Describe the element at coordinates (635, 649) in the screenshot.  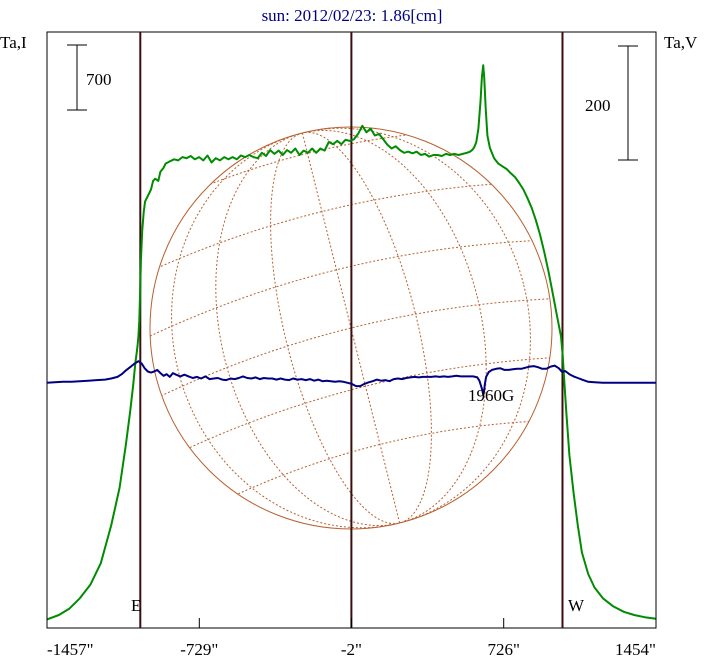
I see `x-tick-label: 1454"` at that location.